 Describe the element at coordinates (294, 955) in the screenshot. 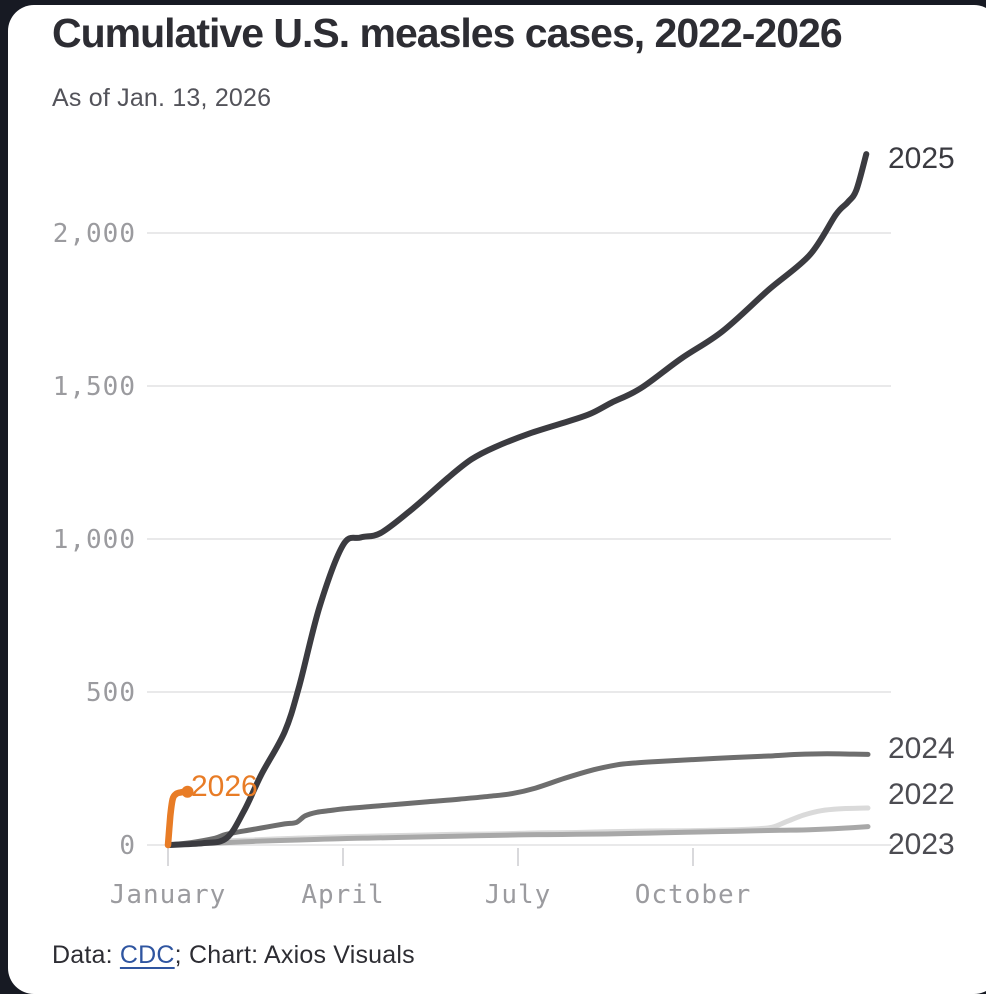

I see `source-suffix: ; Chart: Axios Visuals` at that location.